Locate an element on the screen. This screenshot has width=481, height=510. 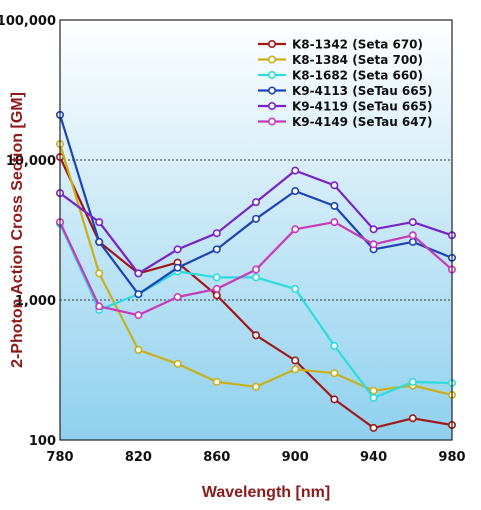
legend-item: K8-1342 (Seta 670) is located at coordinates (340, 45).